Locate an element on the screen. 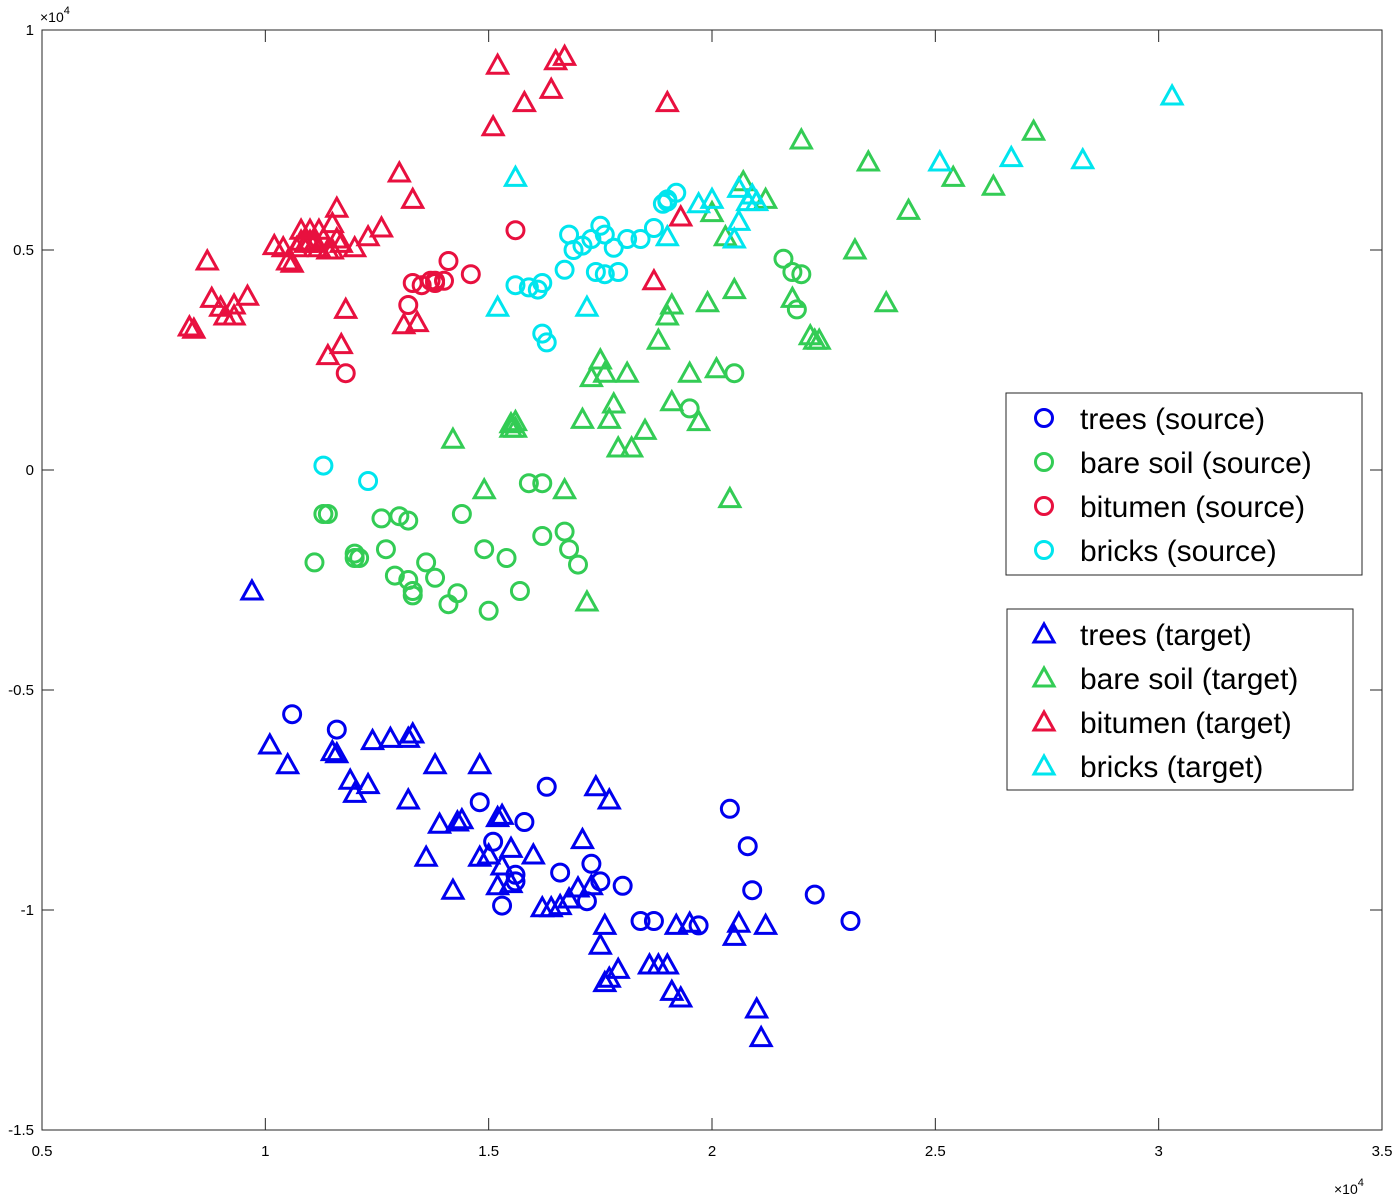 The image size is (1397, 1198). legend-marker-bricks-source is located at coordinates (1044, 550).